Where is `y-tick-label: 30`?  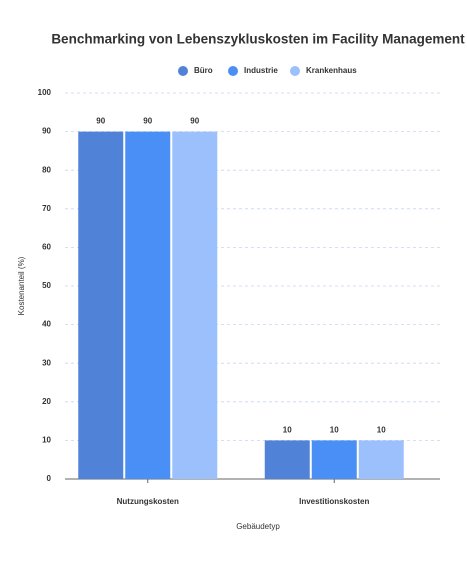 y-tick-label: 30 is located at coordinates (46, 362).